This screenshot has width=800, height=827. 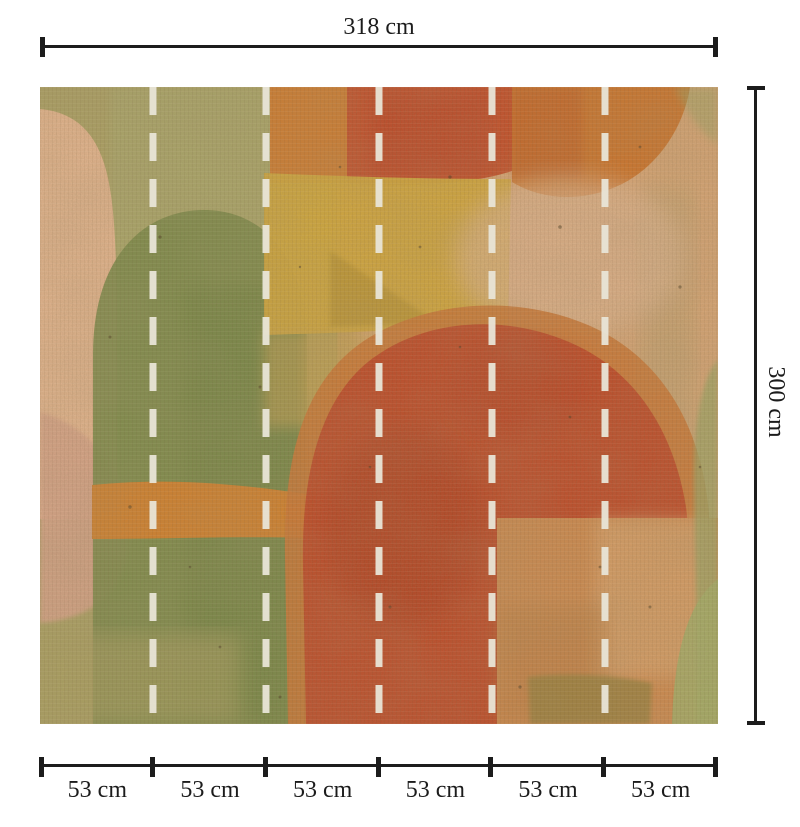 I want to click on right-dimension-bottom-cap, so click(x=756, y=723).